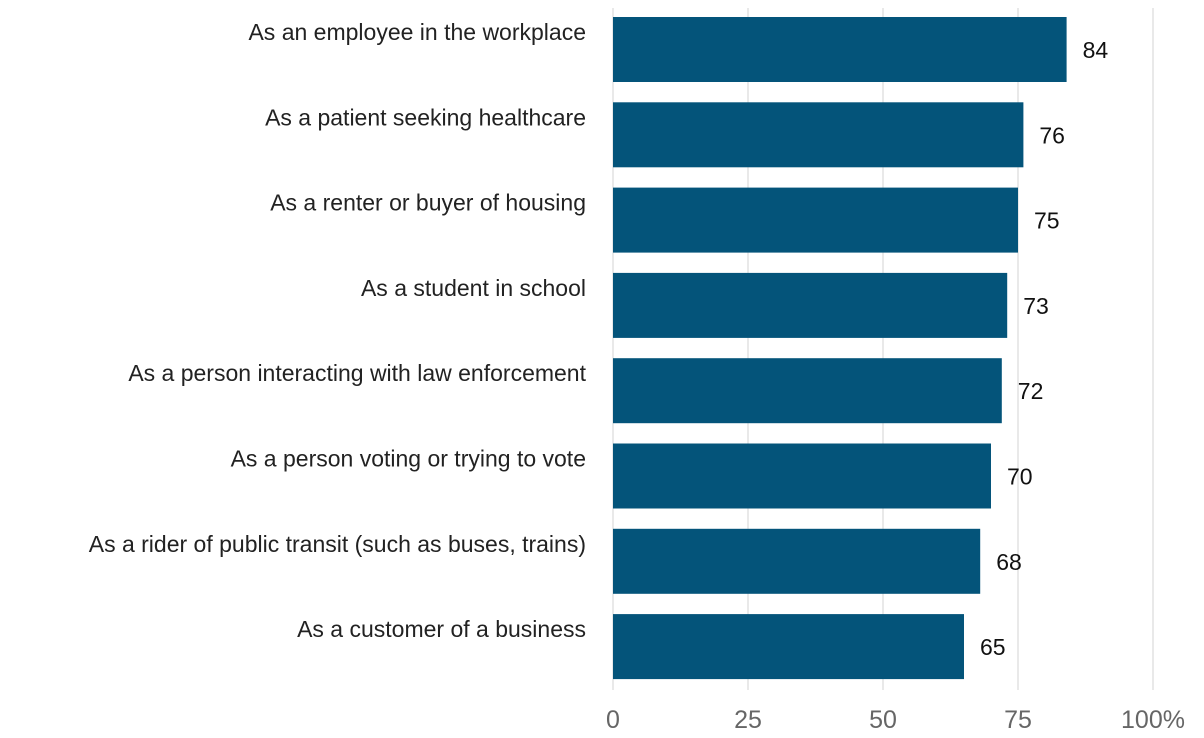 This screenshot has height=738, width=1204. What do you see at coordinates (1096, 50) in the screenshot?
I see `value-label: 84` at bounding box center [1096, 50].